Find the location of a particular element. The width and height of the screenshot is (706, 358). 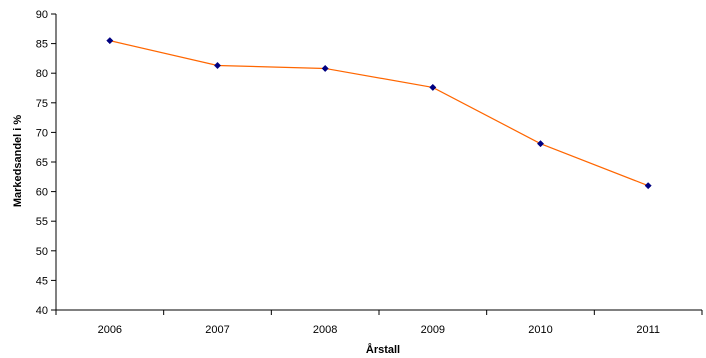

x-tick-label: 2011 is located at coordinates (648, 330).